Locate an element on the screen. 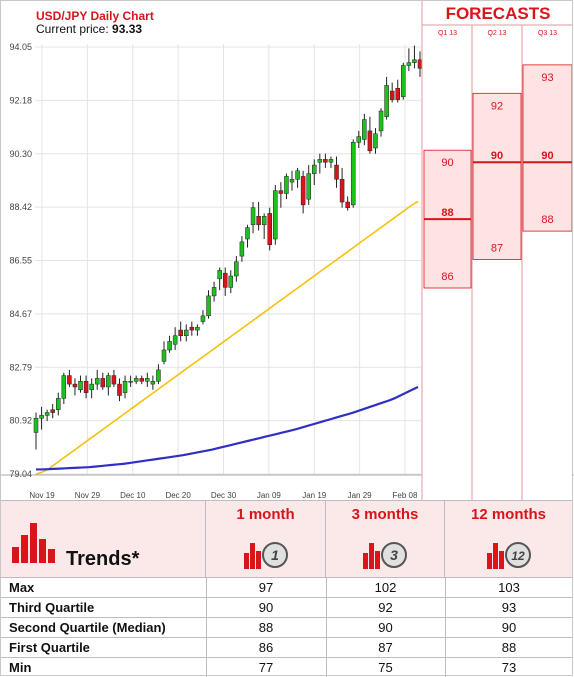  forecast-median-label: 88 is located at coordinates (447, 213).